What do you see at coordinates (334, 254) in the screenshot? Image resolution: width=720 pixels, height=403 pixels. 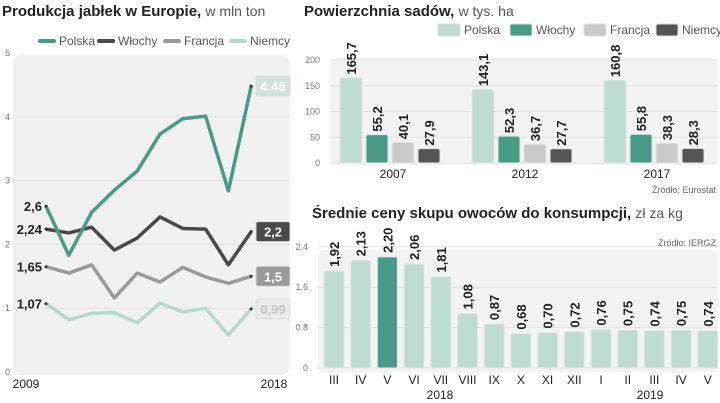 I see `price-value-label: 1,92` at bounding box center [334, 254].